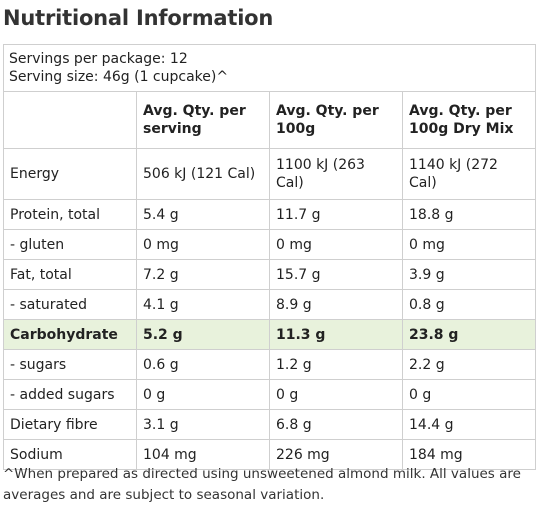 The height and width of the screenshot is (520, 545). I want to click on servings-per-package: Servings per package: 12, so click(98, 59).